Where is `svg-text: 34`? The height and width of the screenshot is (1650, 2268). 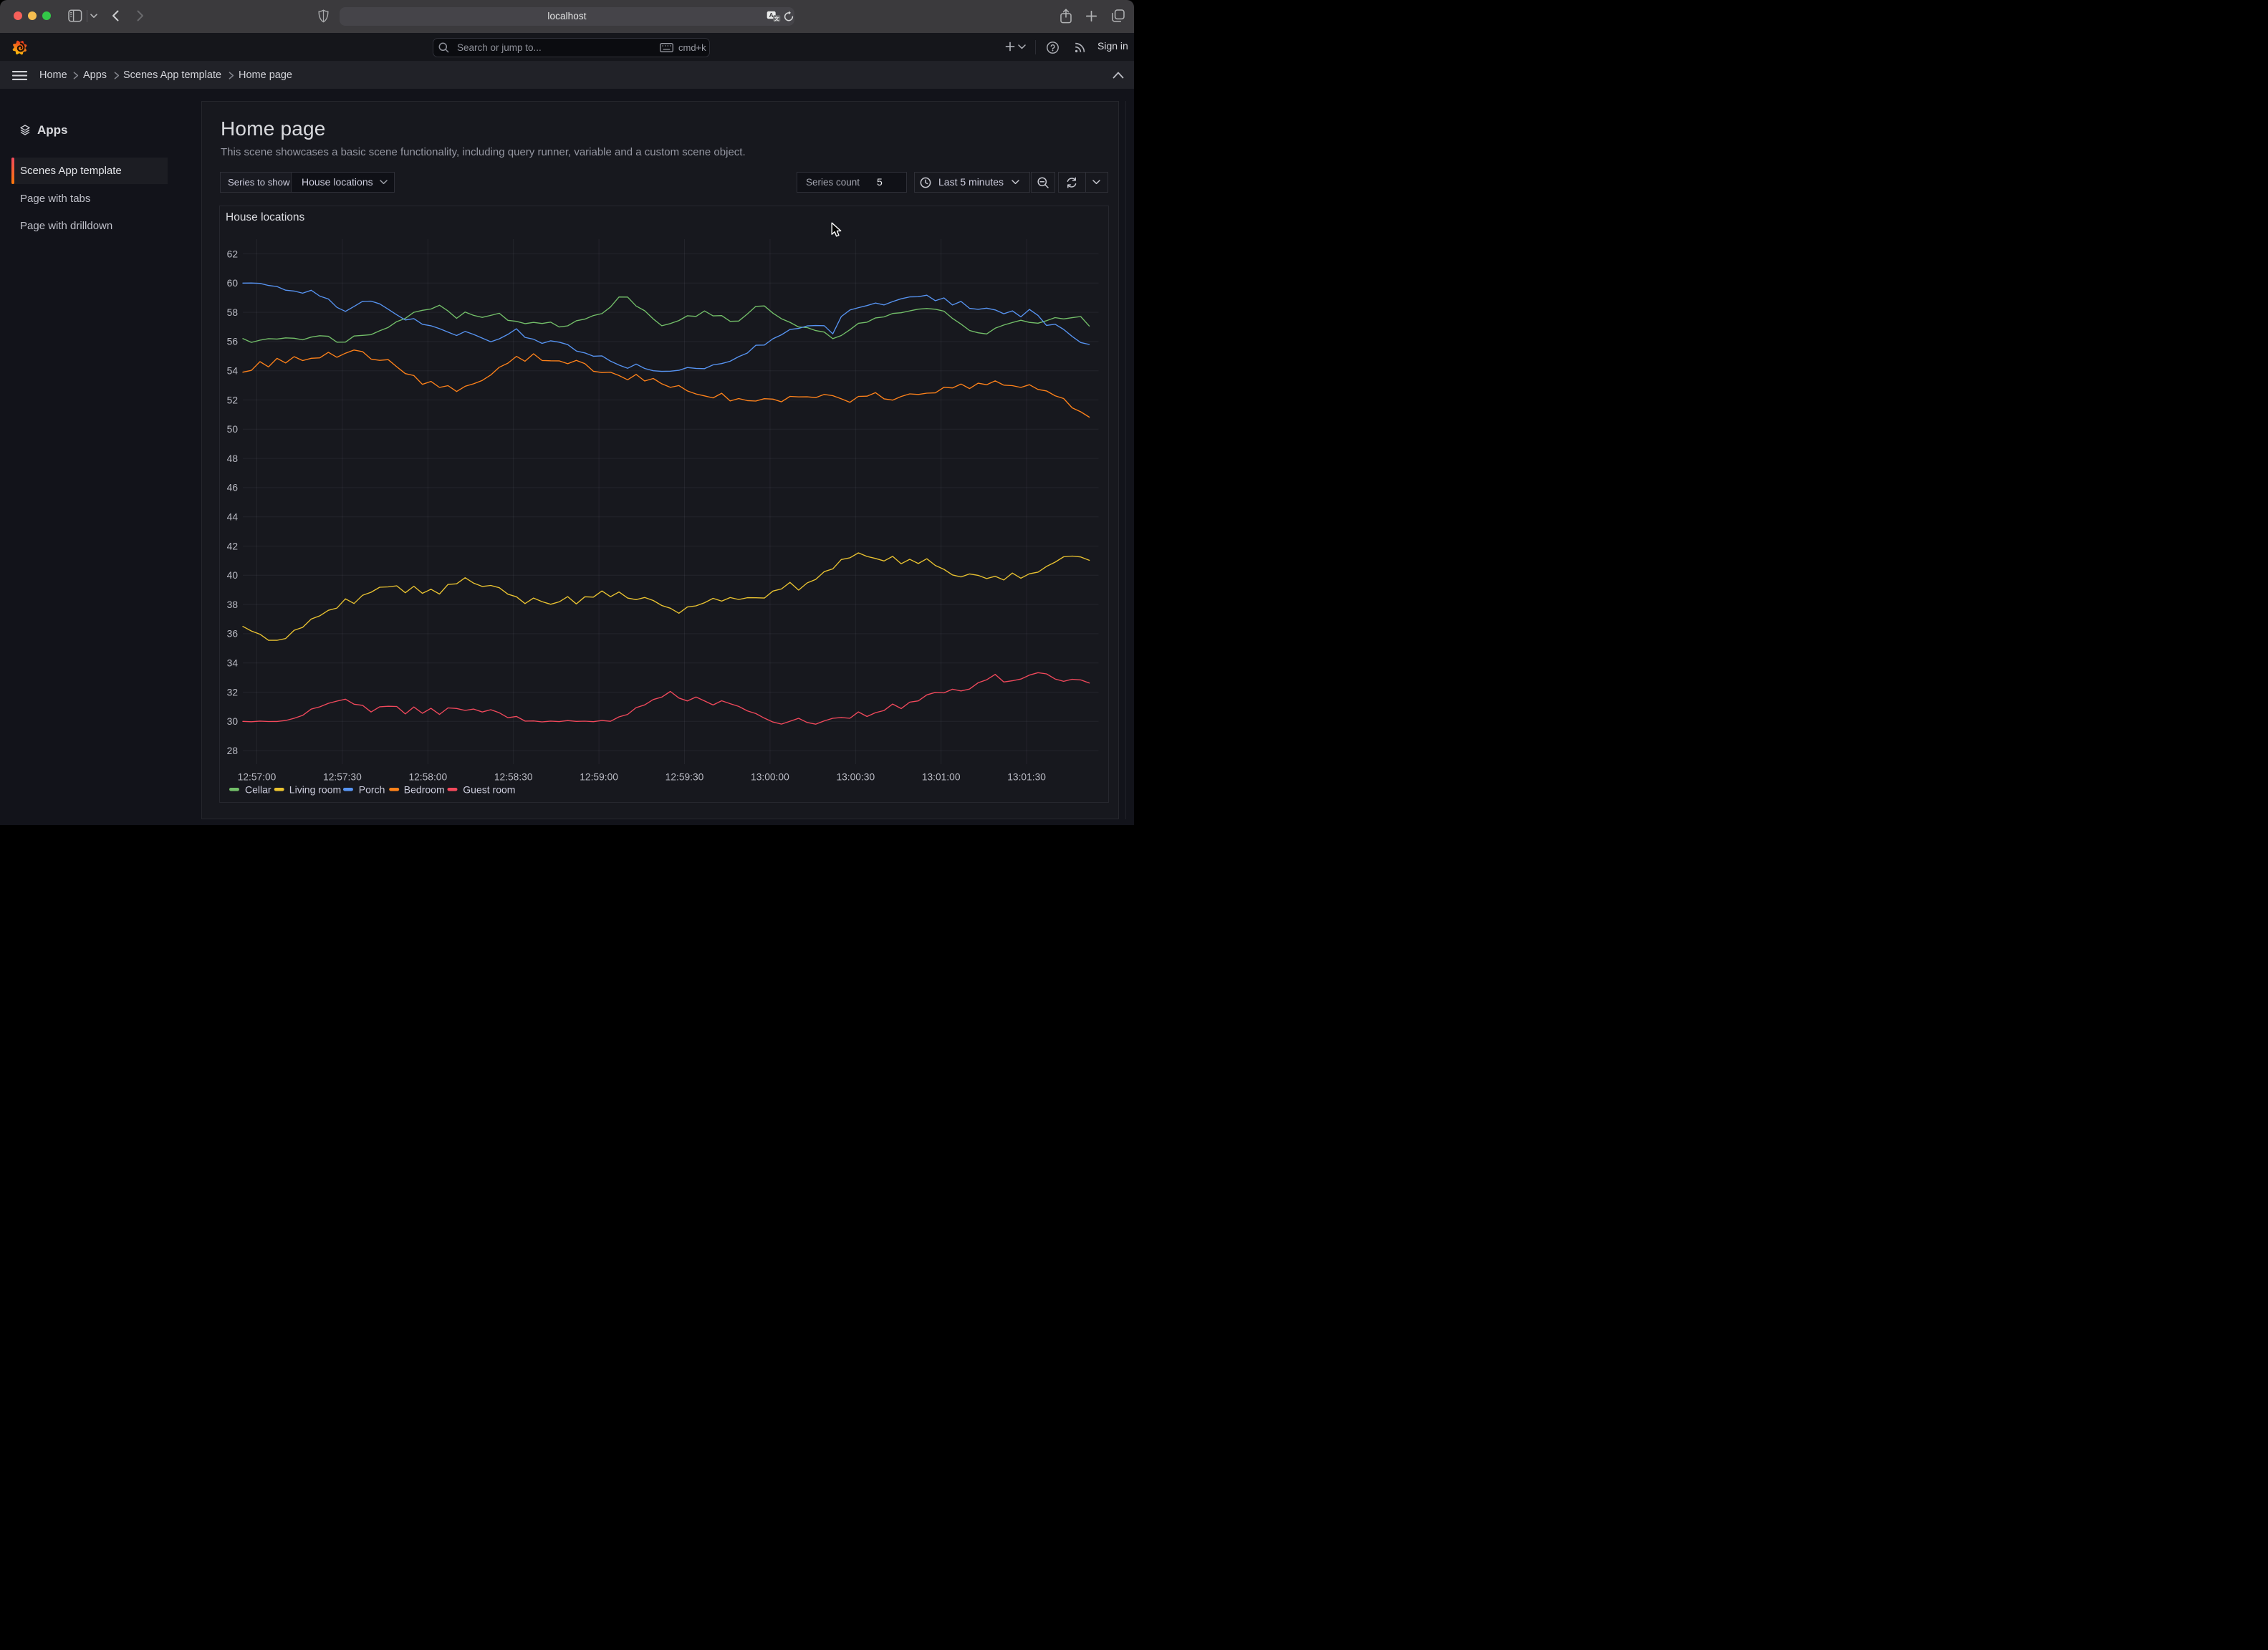 svg-text: 34 is located at coordinates (233, 664).